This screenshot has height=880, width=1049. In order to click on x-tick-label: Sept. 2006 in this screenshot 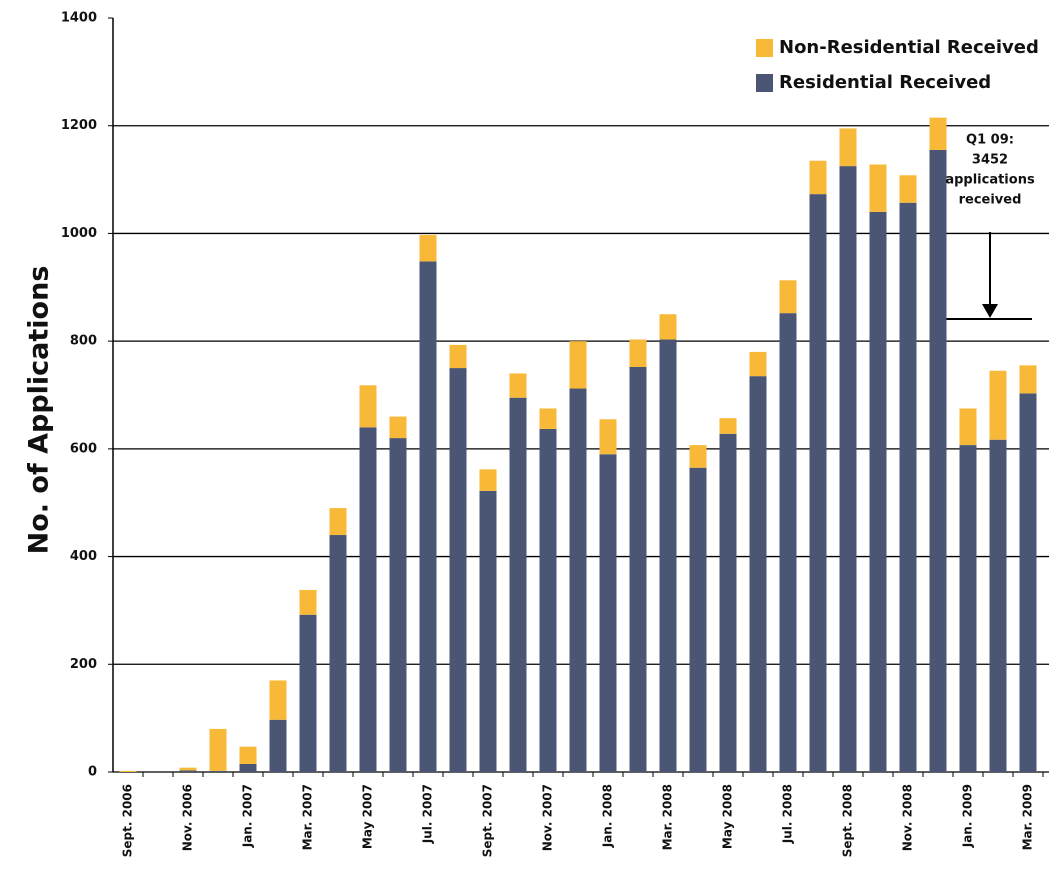, I will do `click(128, 820)`.